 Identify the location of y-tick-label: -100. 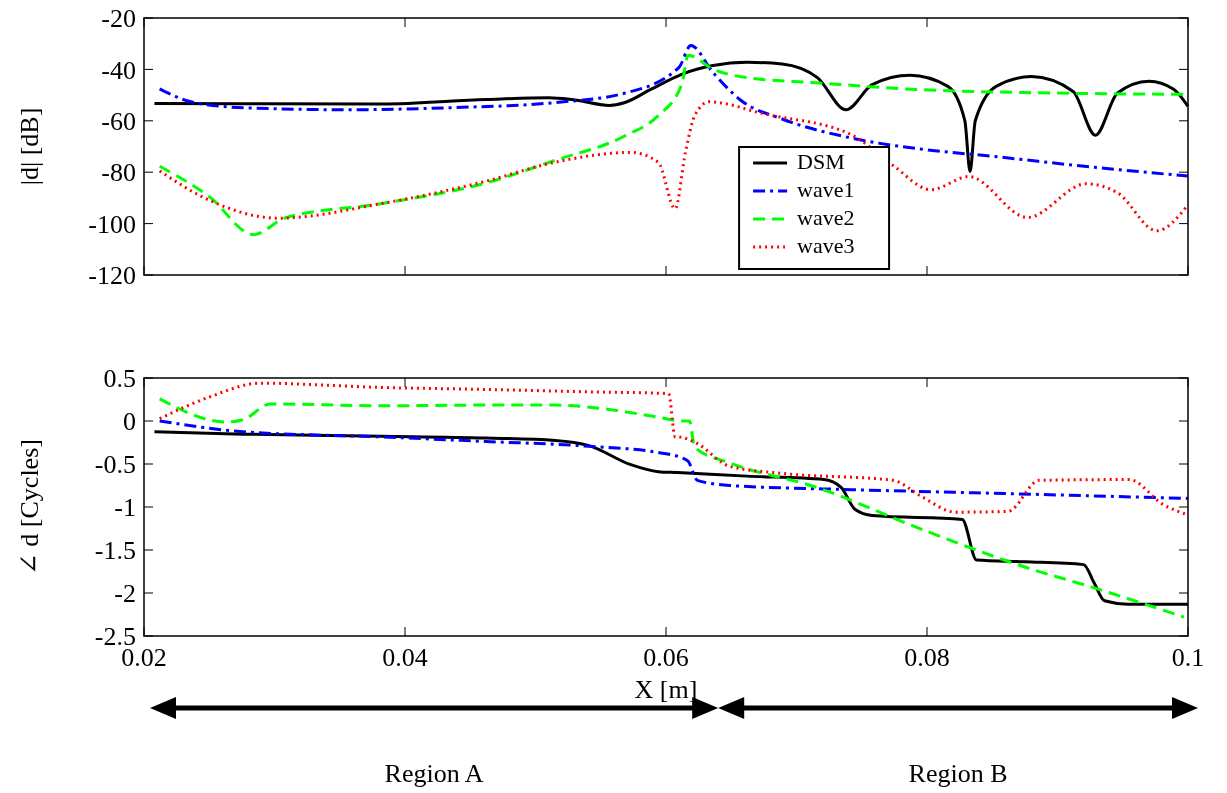
(112, 224).